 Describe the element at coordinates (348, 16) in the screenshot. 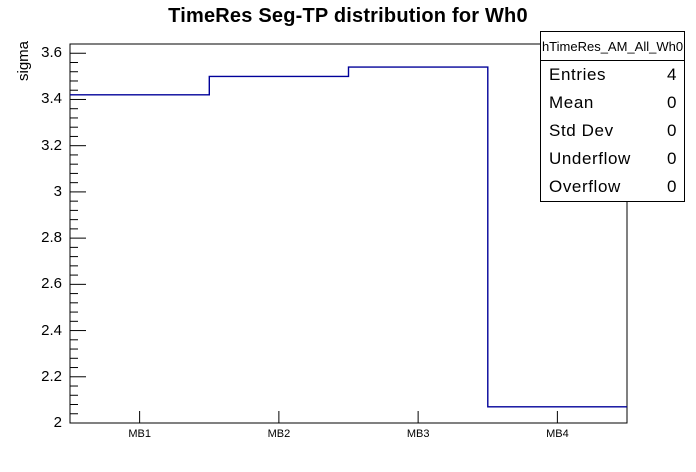

I see `chart-title: TimeRes Seg-TP distribution for Wh0` at that location.